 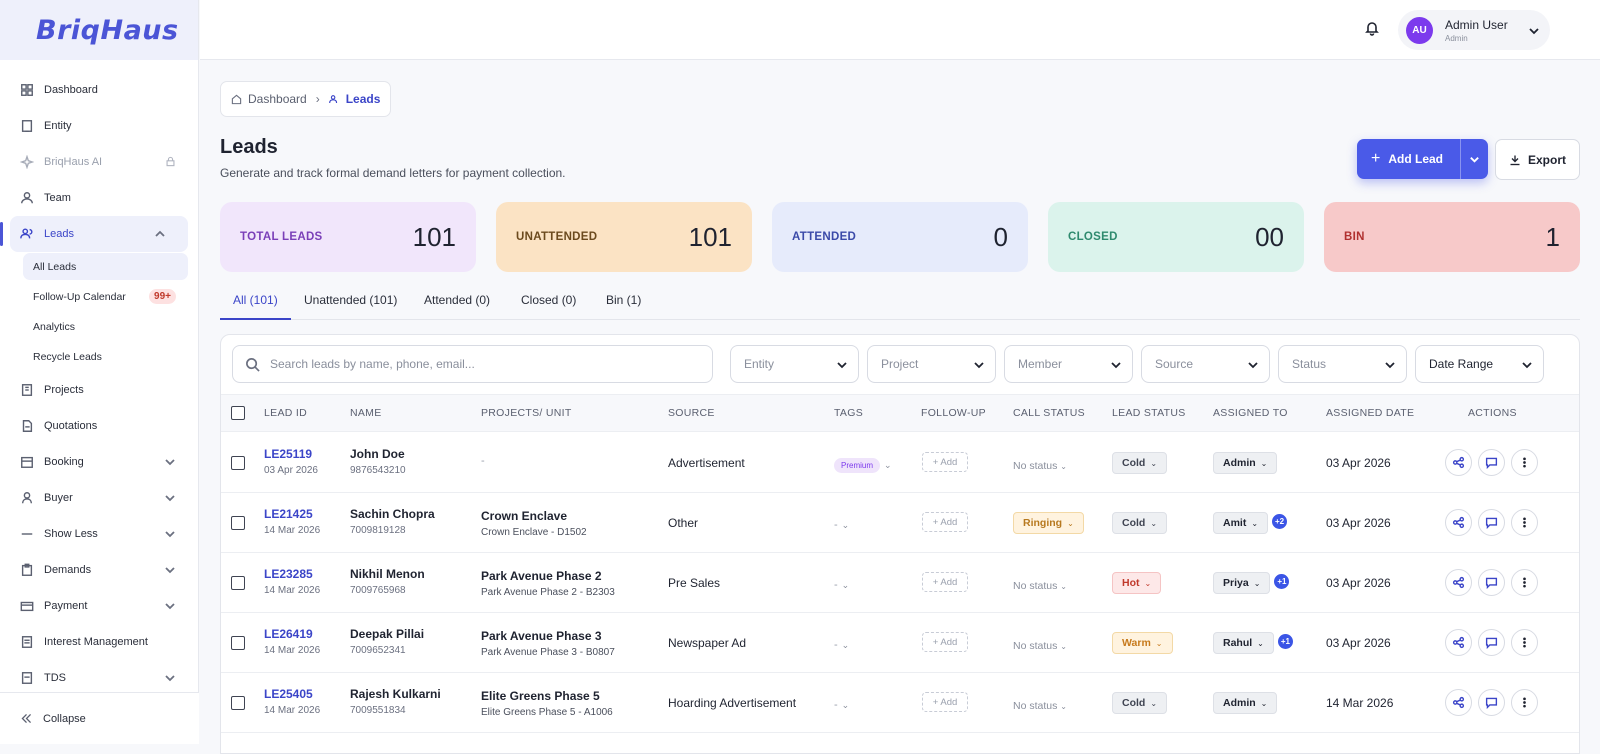 I want to click on tab-closed: Closed (0), so click(x=549, y=300).